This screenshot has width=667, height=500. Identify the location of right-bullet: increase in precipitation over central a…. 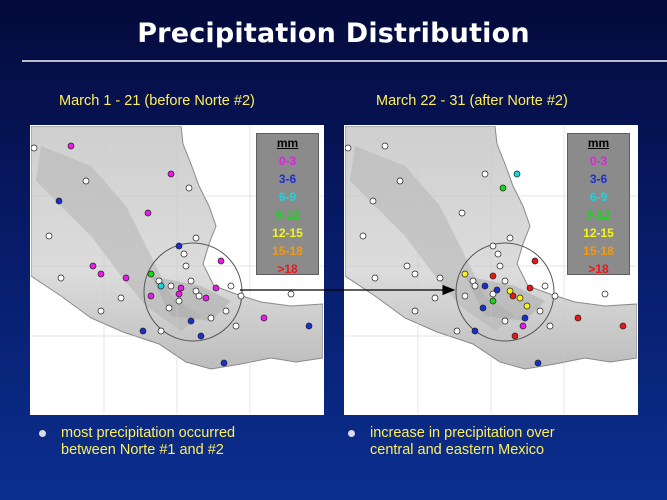
(451, 442).